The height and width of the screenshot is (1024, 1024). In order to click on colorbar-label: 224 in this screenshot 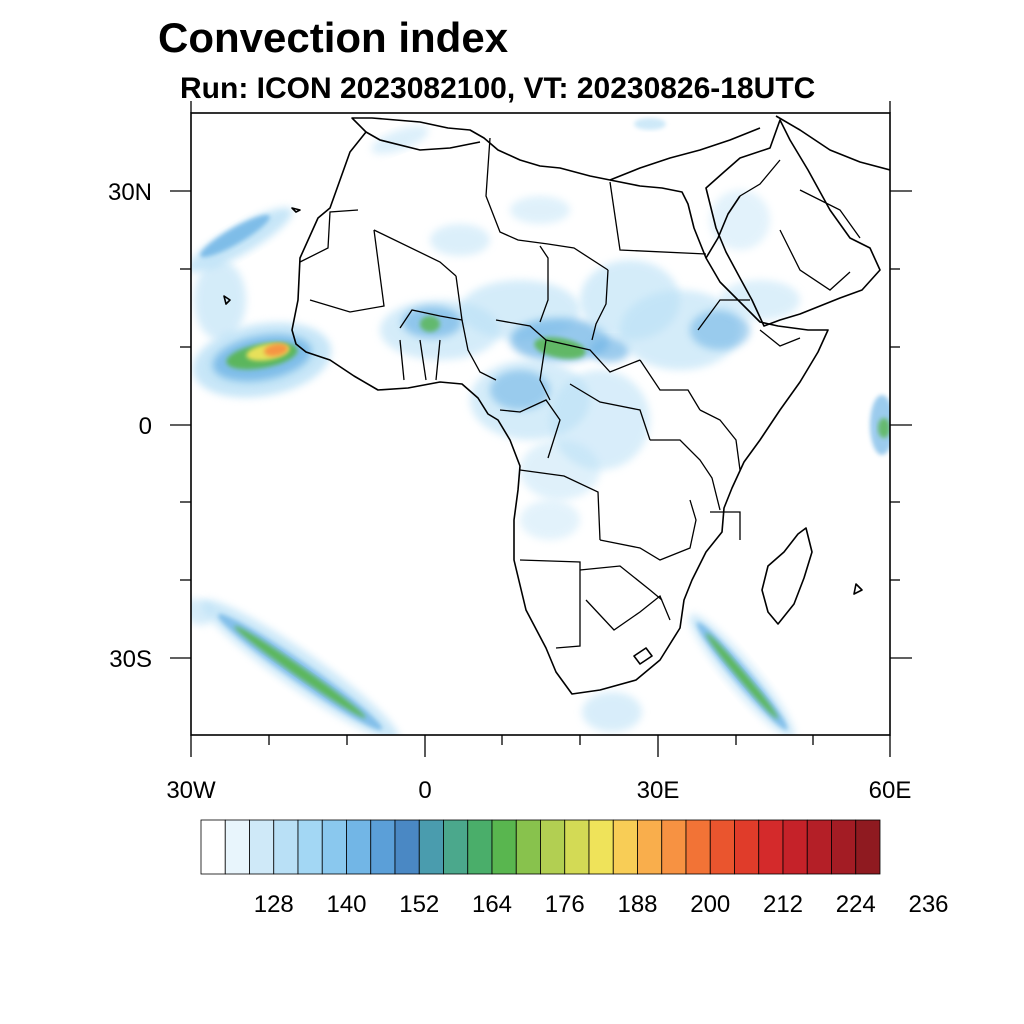, I will do `click(856, 904)`.